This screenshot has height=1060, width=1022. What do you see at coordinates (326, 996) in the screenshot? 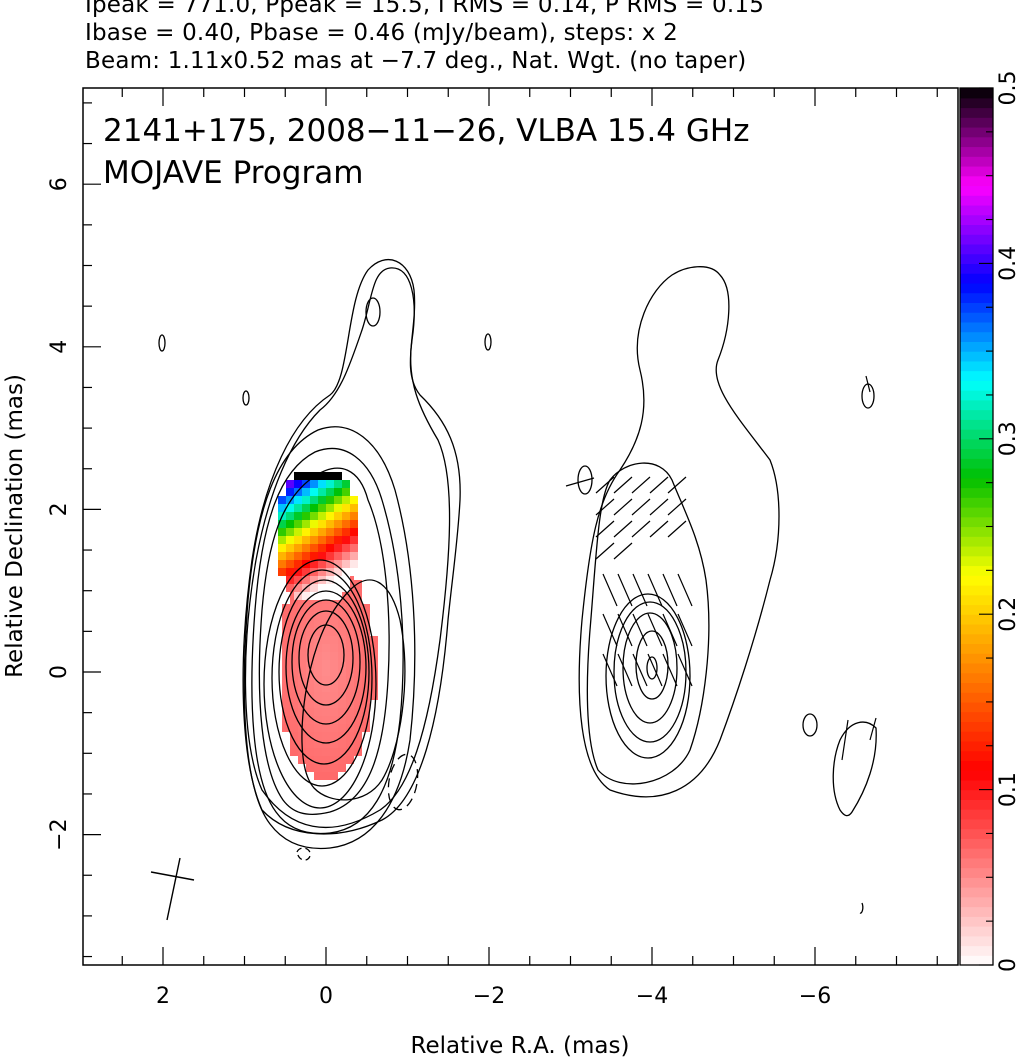
I see `x-tick-label: 0` at bounding box center [326, 996].